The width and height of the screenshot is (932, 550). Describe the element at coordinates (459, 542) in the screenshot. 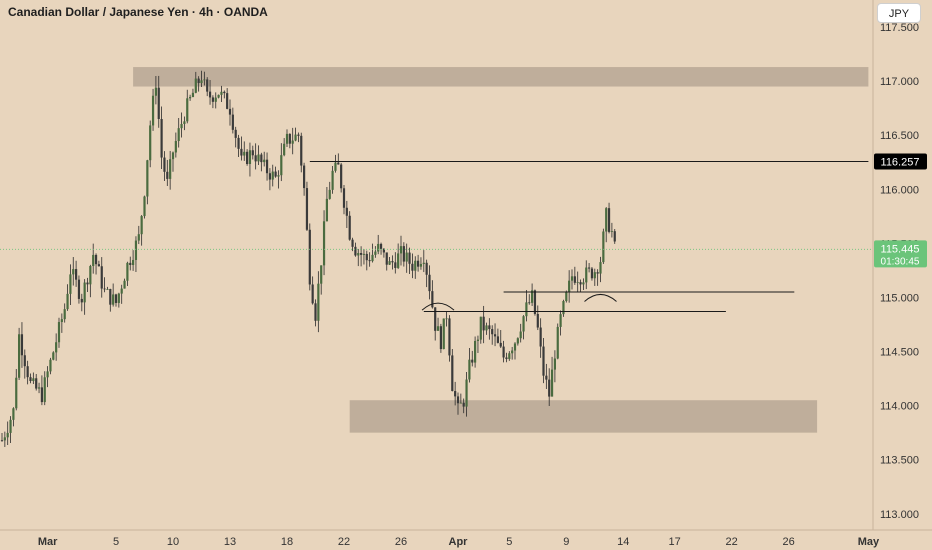

I see `x-tick-label: Apr` at that location.